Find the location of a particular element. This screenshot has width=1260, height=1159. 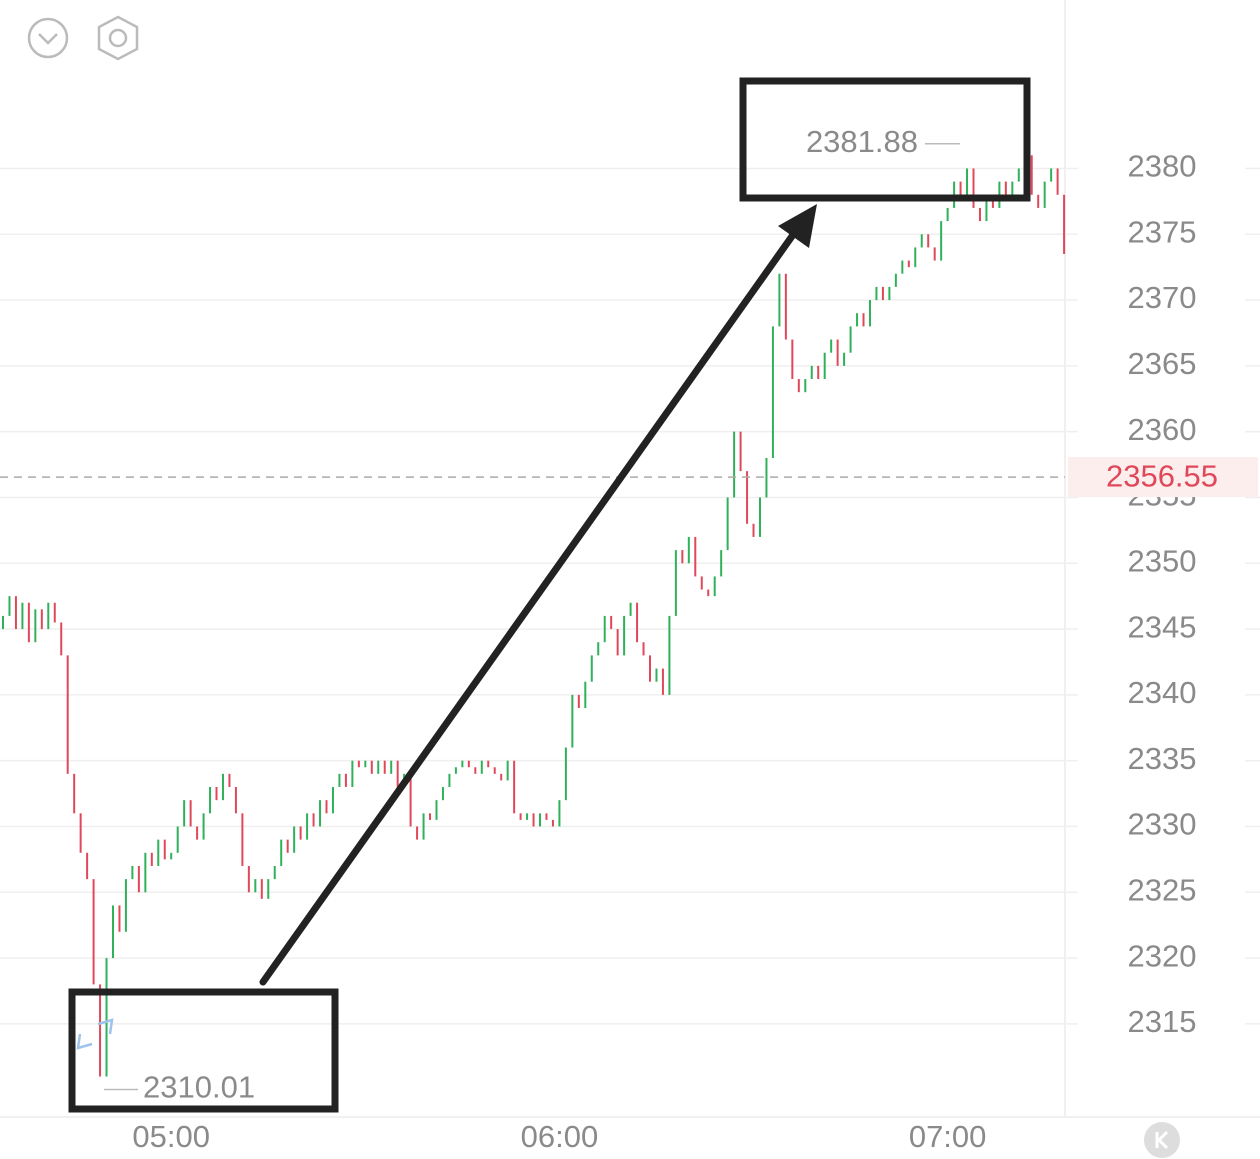

collapse-button is located at coordinates (48, 38).